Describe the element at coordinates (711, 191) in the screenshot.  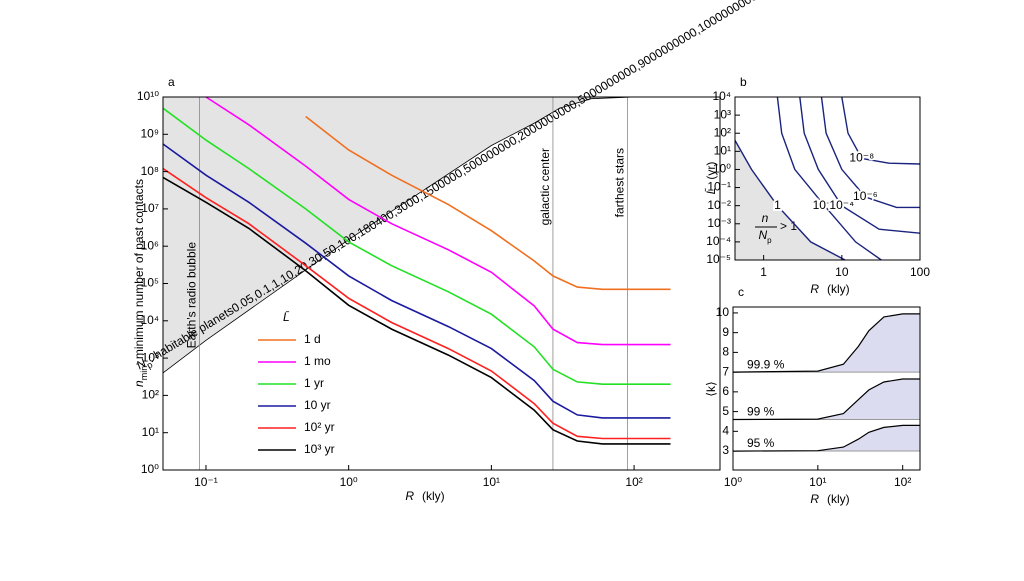
I see `label-part: L̄` at that location.